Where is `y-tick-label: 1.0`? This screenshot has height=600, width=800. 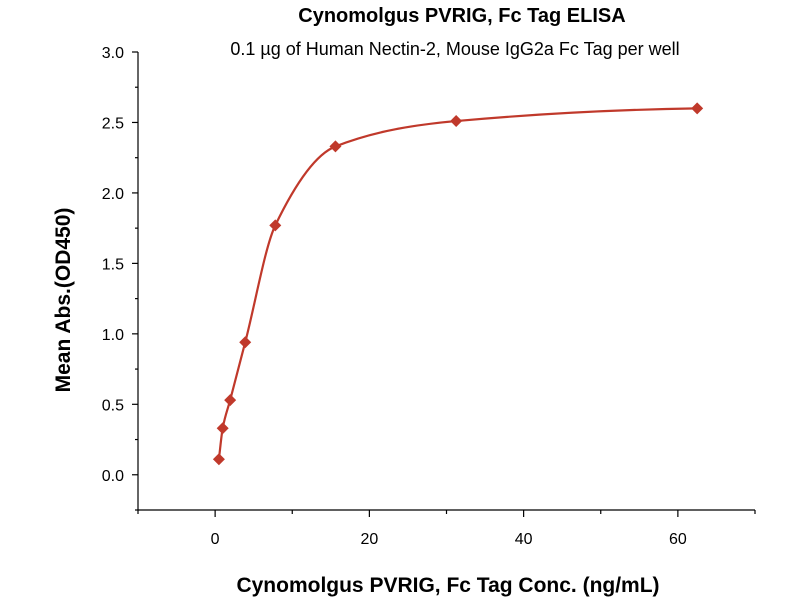 y-tick-label: 1.0 is located at coordinates (113, 335).